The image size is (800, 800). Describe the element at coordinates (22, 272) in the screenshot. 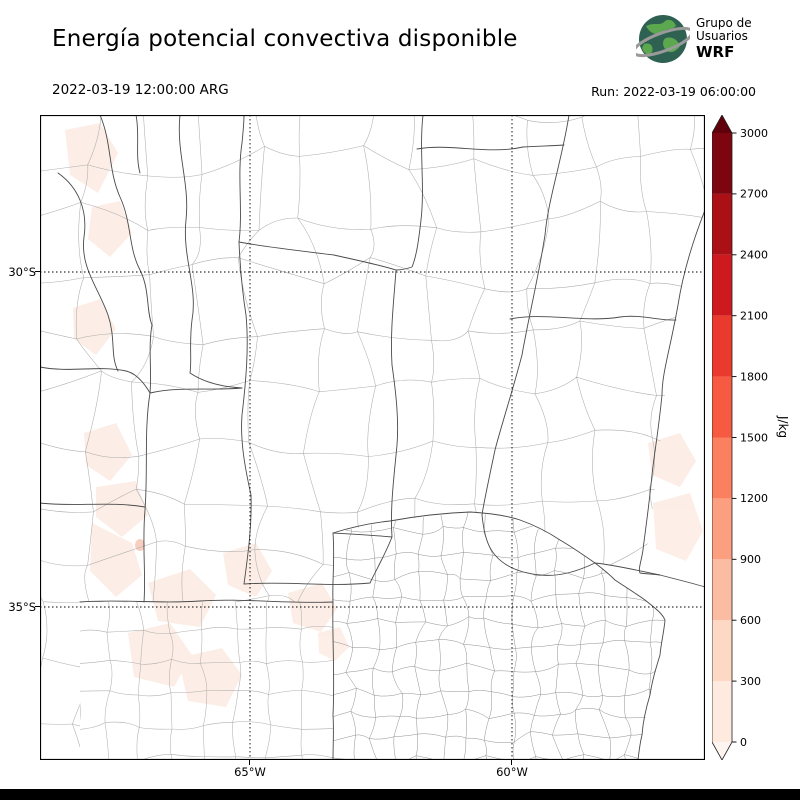

I see `ytick-30s-label: 30°S` at that location.